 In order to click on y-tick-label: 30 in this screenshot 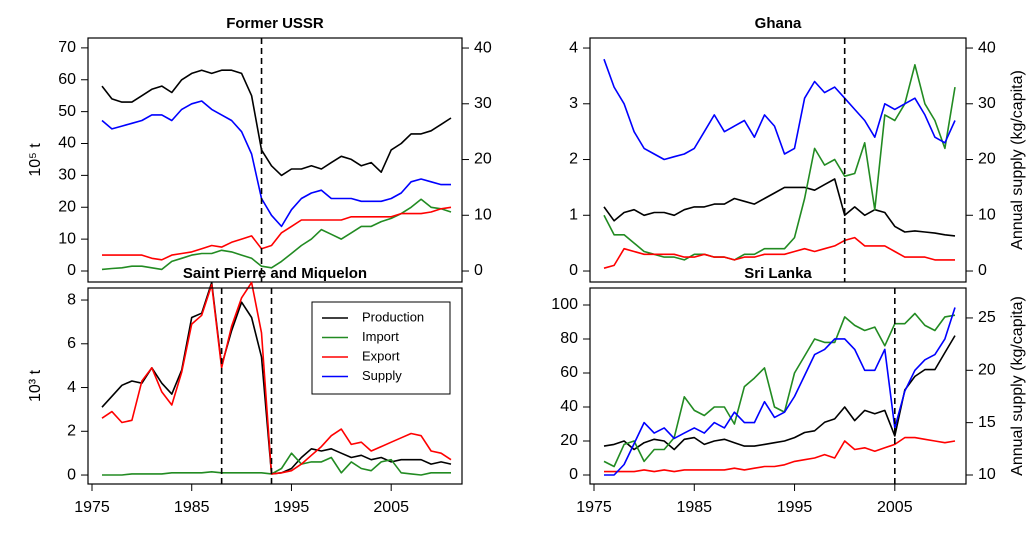, I will do `click(67, 175)`.